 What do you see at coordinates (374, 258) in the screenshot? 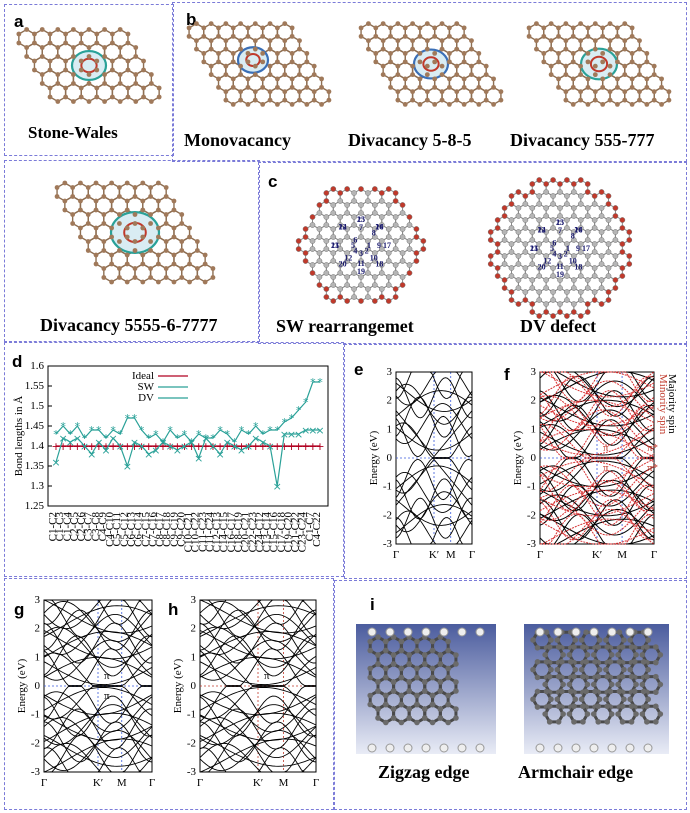
I see `atom-number: 10` at bounding box center [374, 258].